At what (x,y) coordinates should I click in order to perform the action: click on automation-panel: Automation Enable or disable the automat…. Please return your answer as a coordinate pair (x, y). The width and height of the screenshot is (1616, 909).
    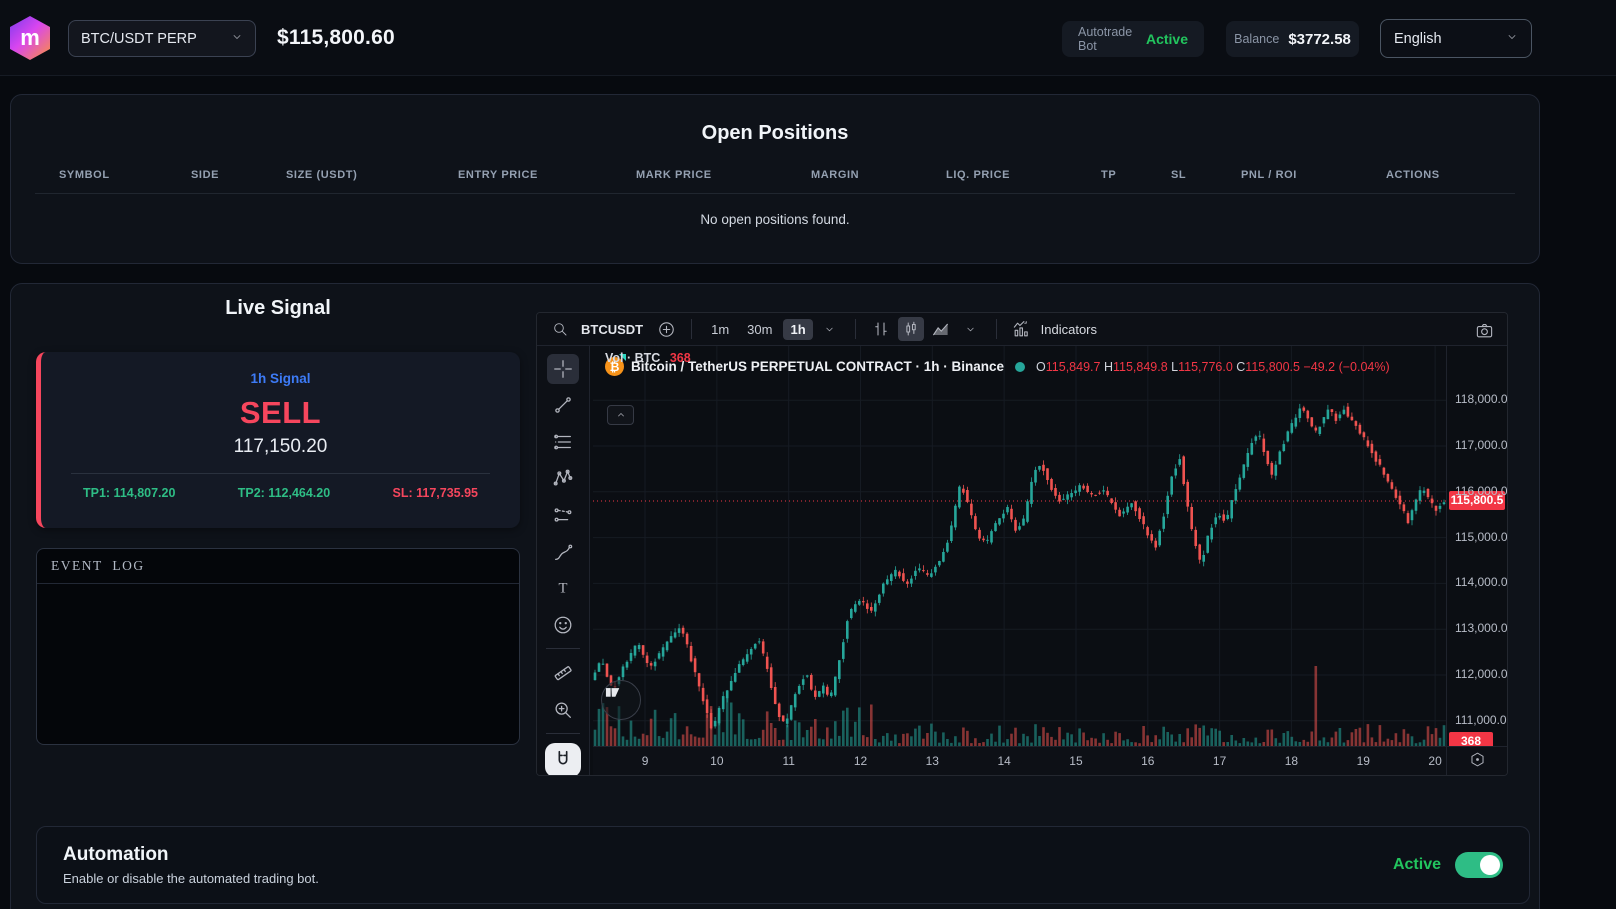
    Looking at the image, I should click on (783, 865).